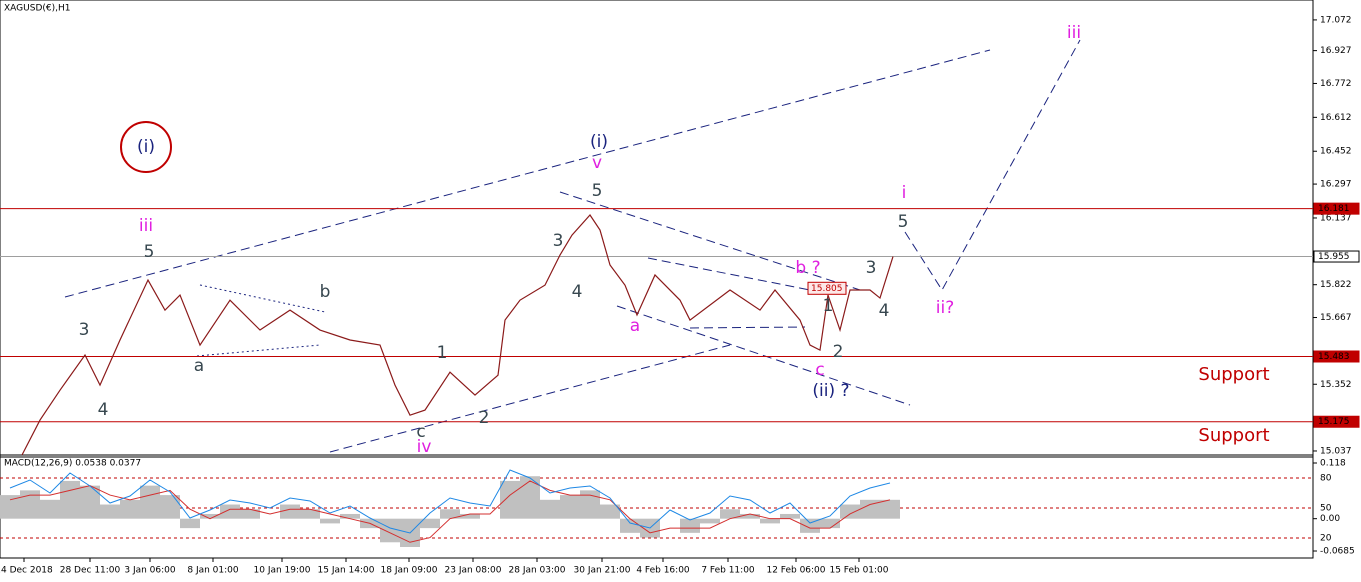 This screenshot has height=582, width=1361. I want to click on triangle-lines, so click(261, 320).